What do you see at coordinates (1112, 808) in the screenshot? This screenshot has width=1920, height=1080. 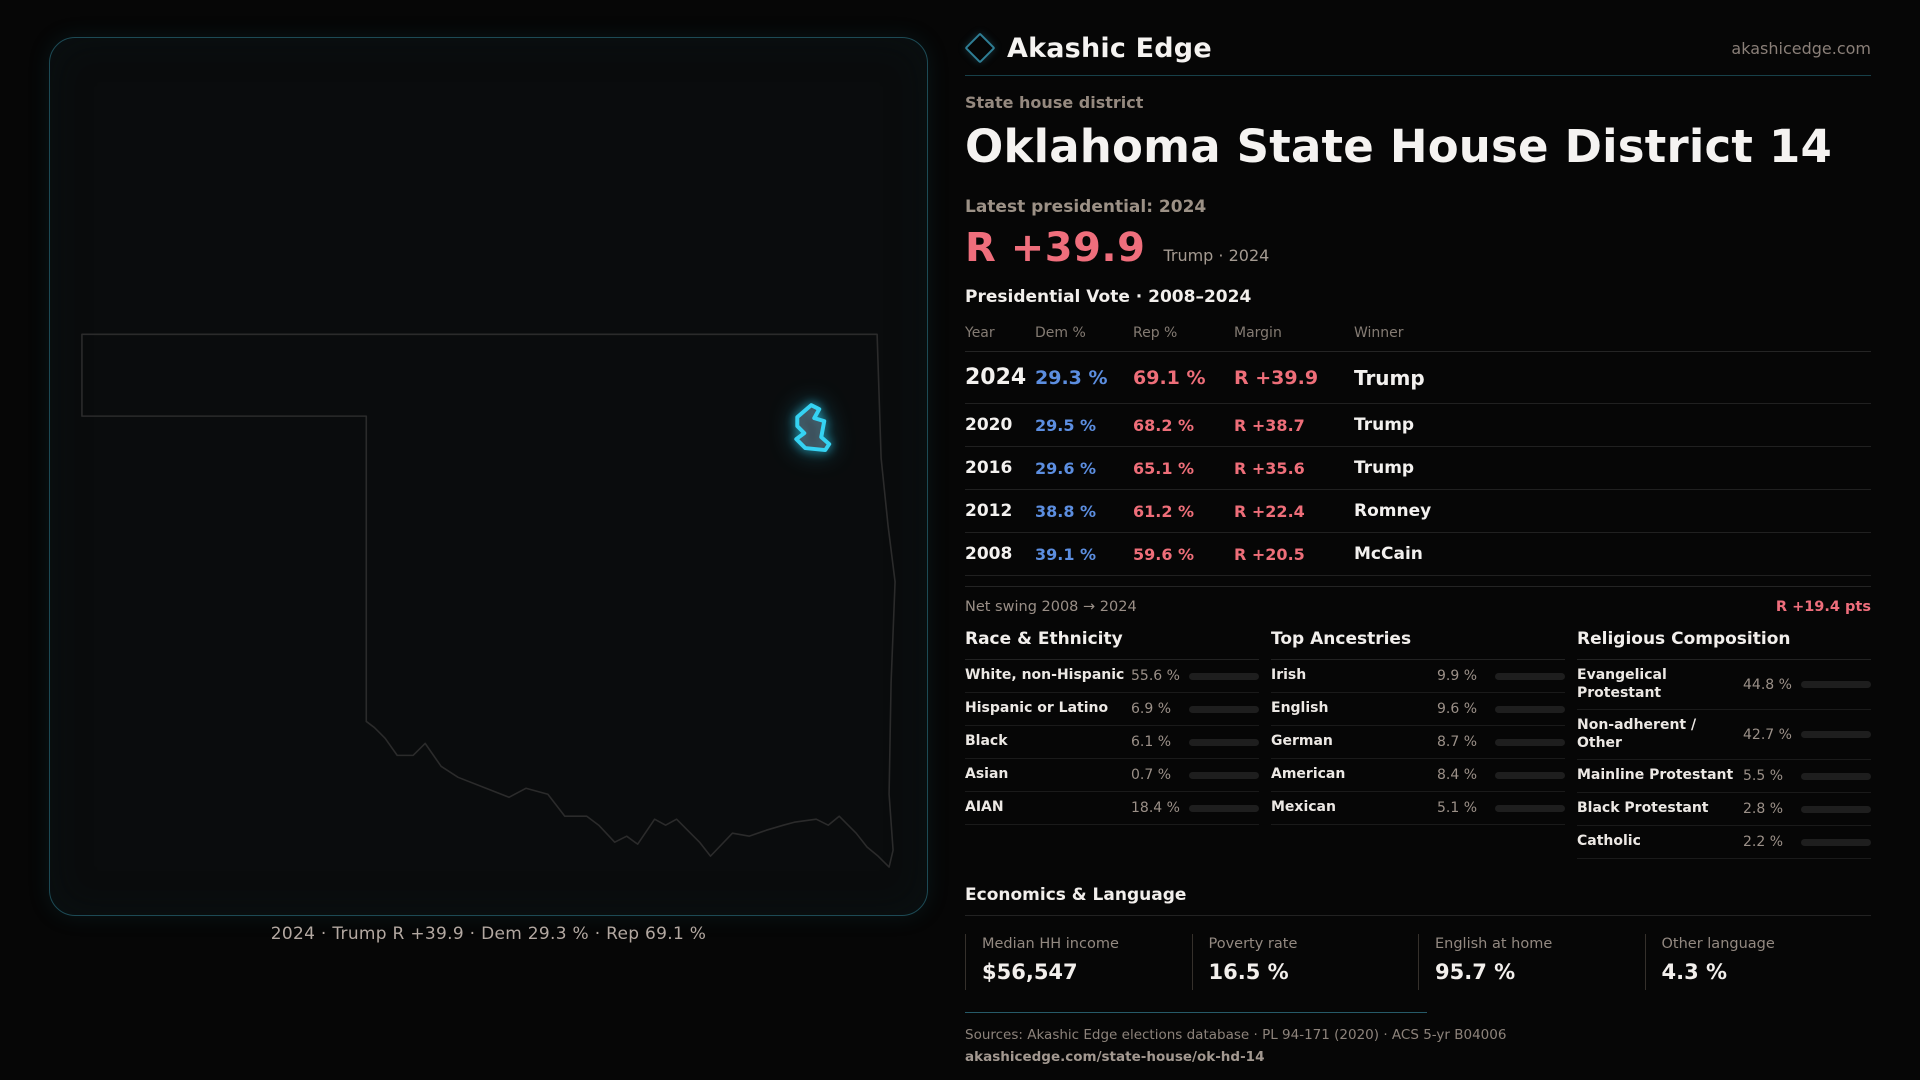 I see `demo-row: AIAN 18.4 %` at bounding box center [1112, 808].